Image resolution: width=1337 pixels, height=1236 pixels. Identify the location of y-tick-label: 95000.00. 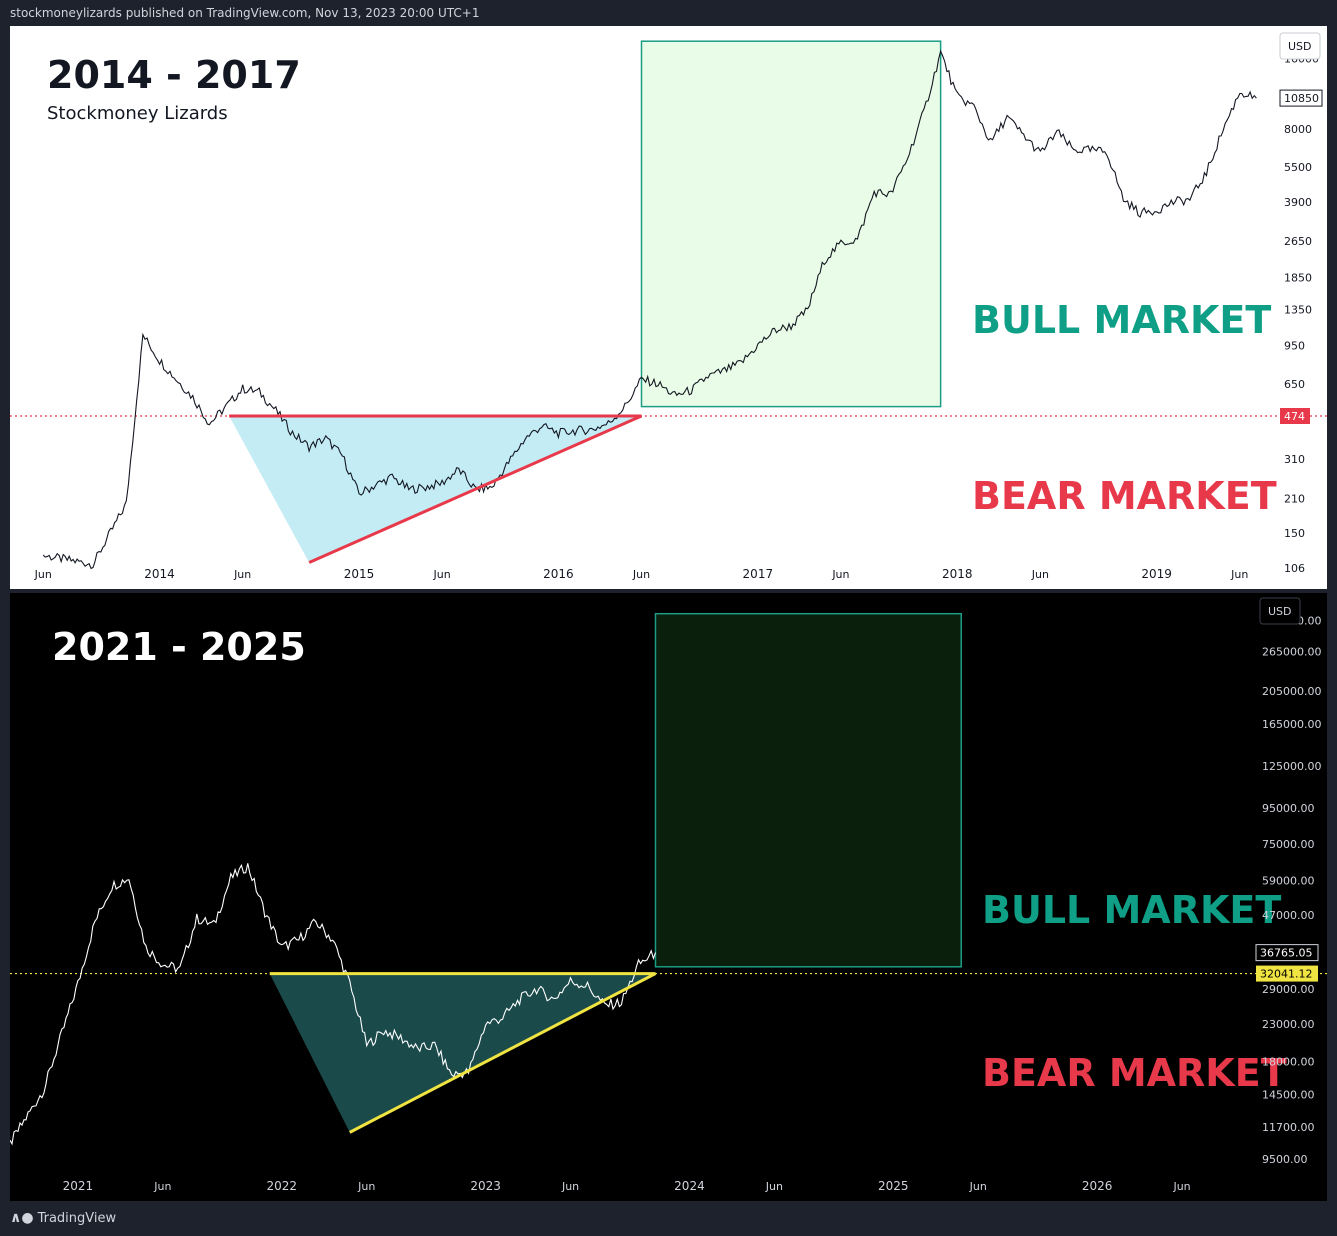
(1288, 808).